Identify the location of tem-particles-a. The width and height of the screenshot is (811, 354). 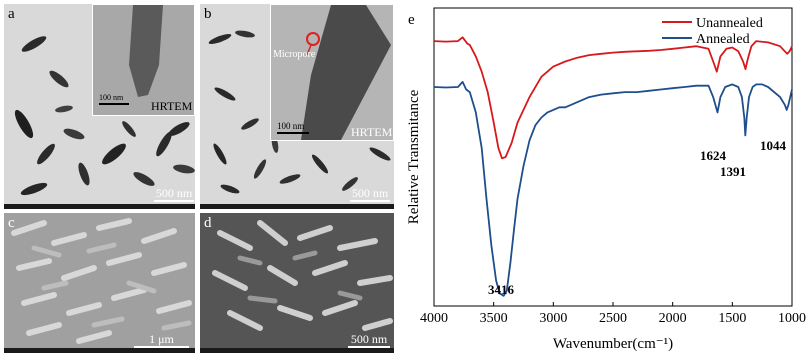
(104, 116).